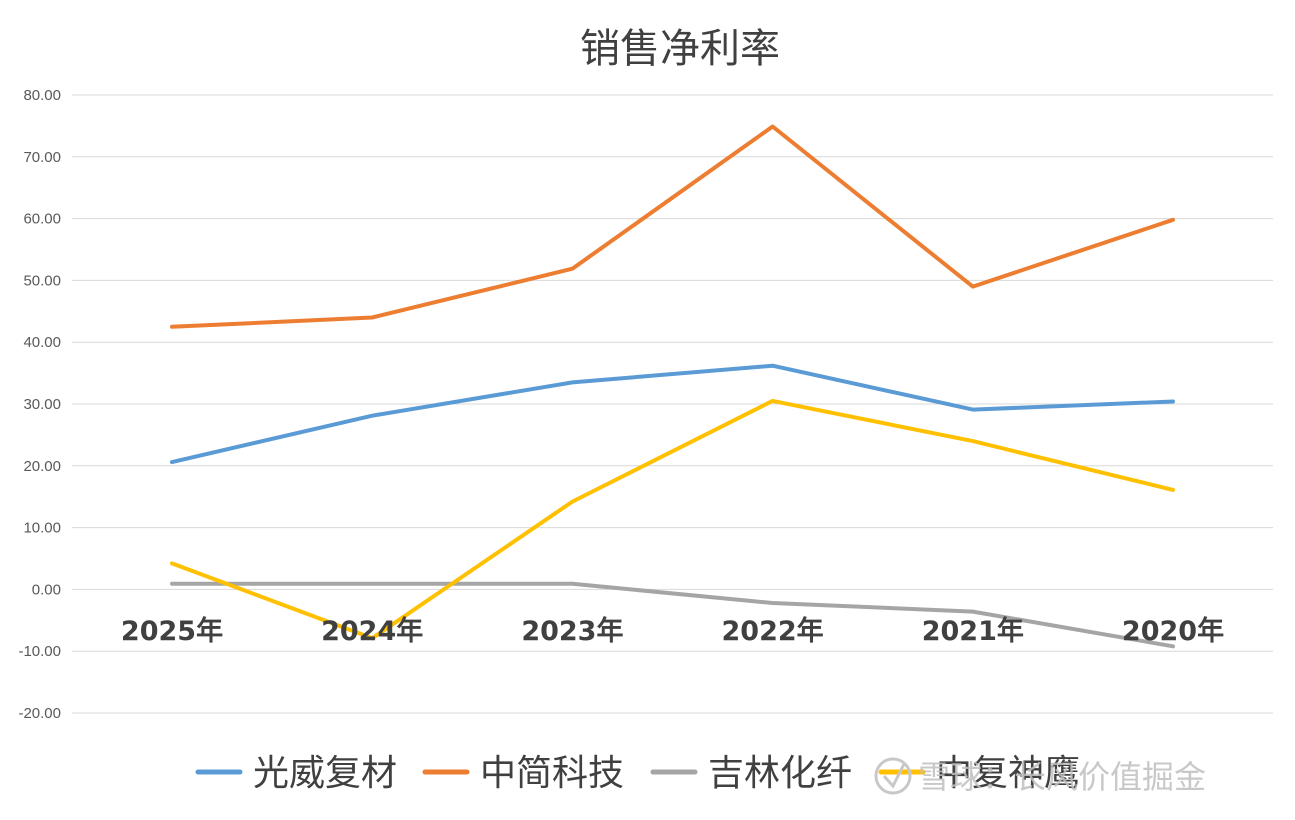 This screenshot has height=820, width=1295. What do you see at coordinates (1173, 631) in the screenshot?
I see `x-tick-label: 2020年` at bounding box center [1173, 631].